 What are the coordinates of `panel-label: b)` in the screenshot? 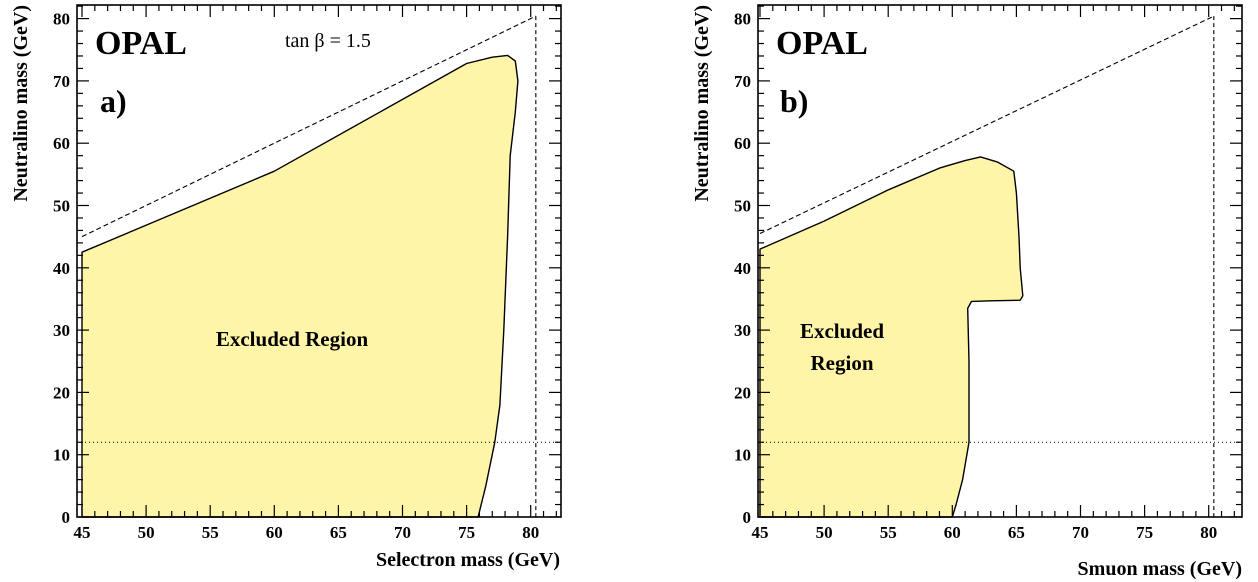 It's located at (794, 101).